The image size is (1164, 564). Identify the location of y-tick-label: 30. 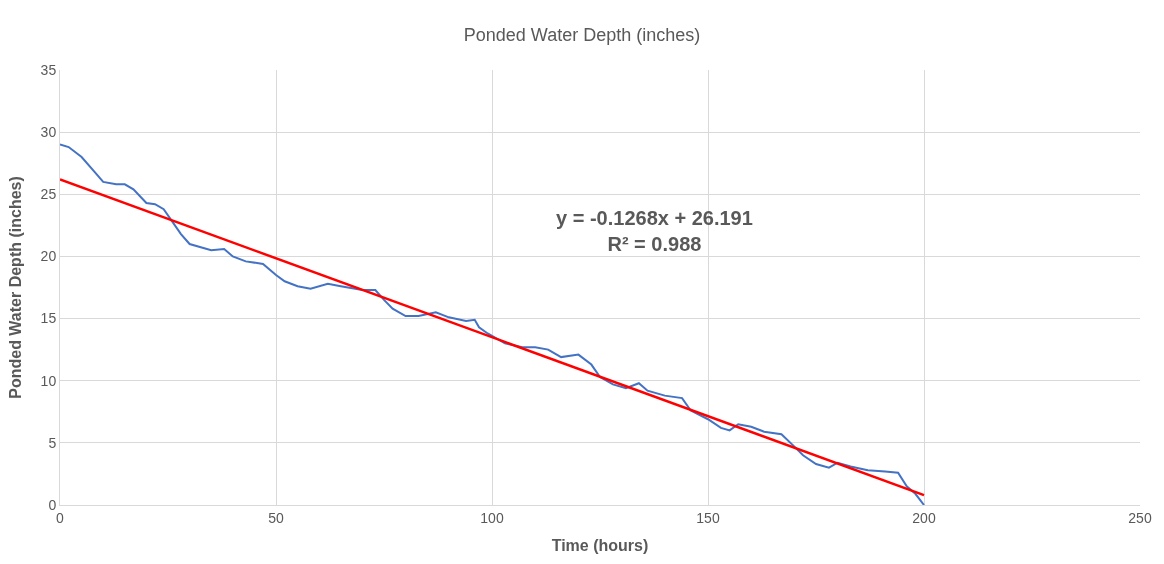
(48, 132).